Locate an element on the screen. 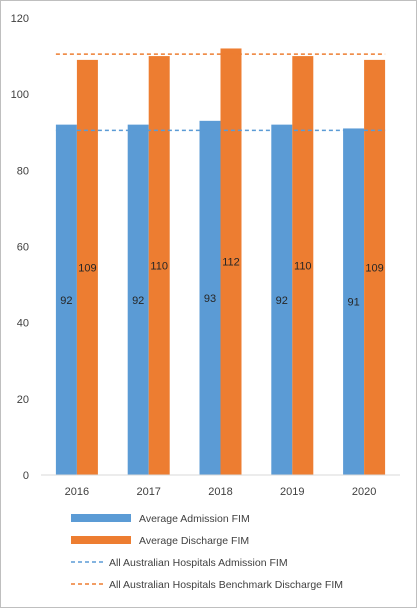 This screenshot has height=609, width=417. y-tick-label: 20 is located at coordinates (23, 400).